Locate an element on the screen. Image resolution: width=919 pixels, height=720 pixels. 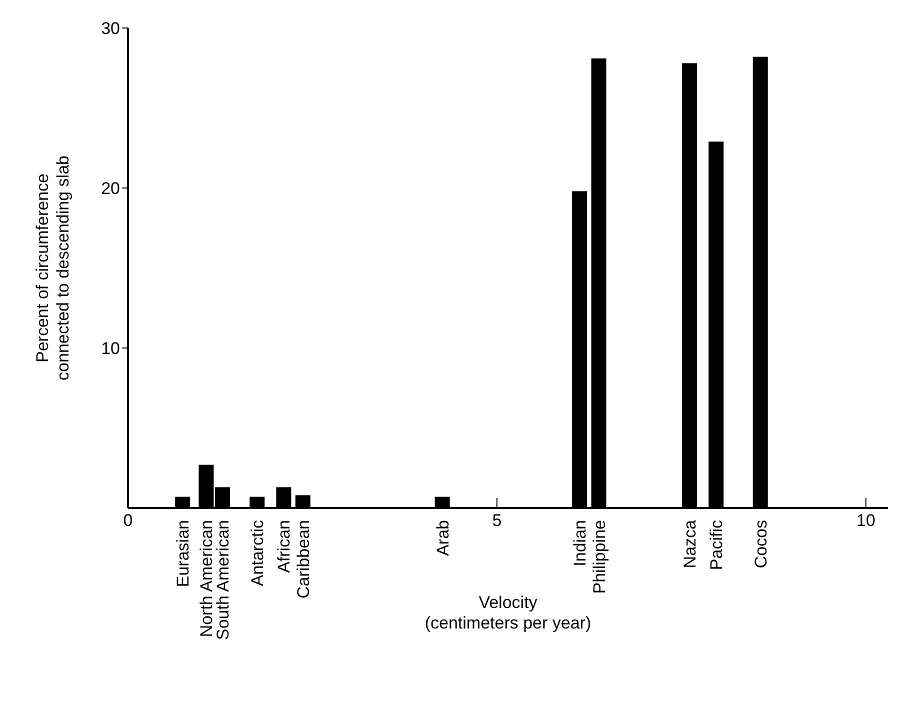
annotation: Arab is located at coordinates (442, 538).